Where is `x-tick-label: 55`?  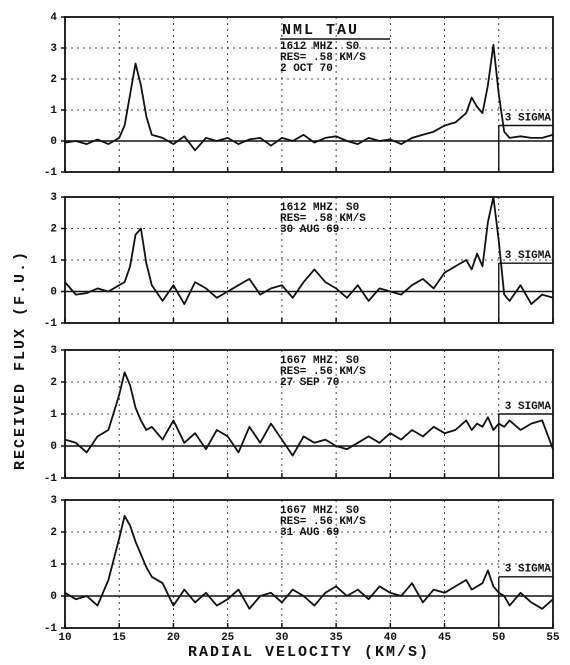
x-tick-label: 55 is located at coordinates (553, 638).